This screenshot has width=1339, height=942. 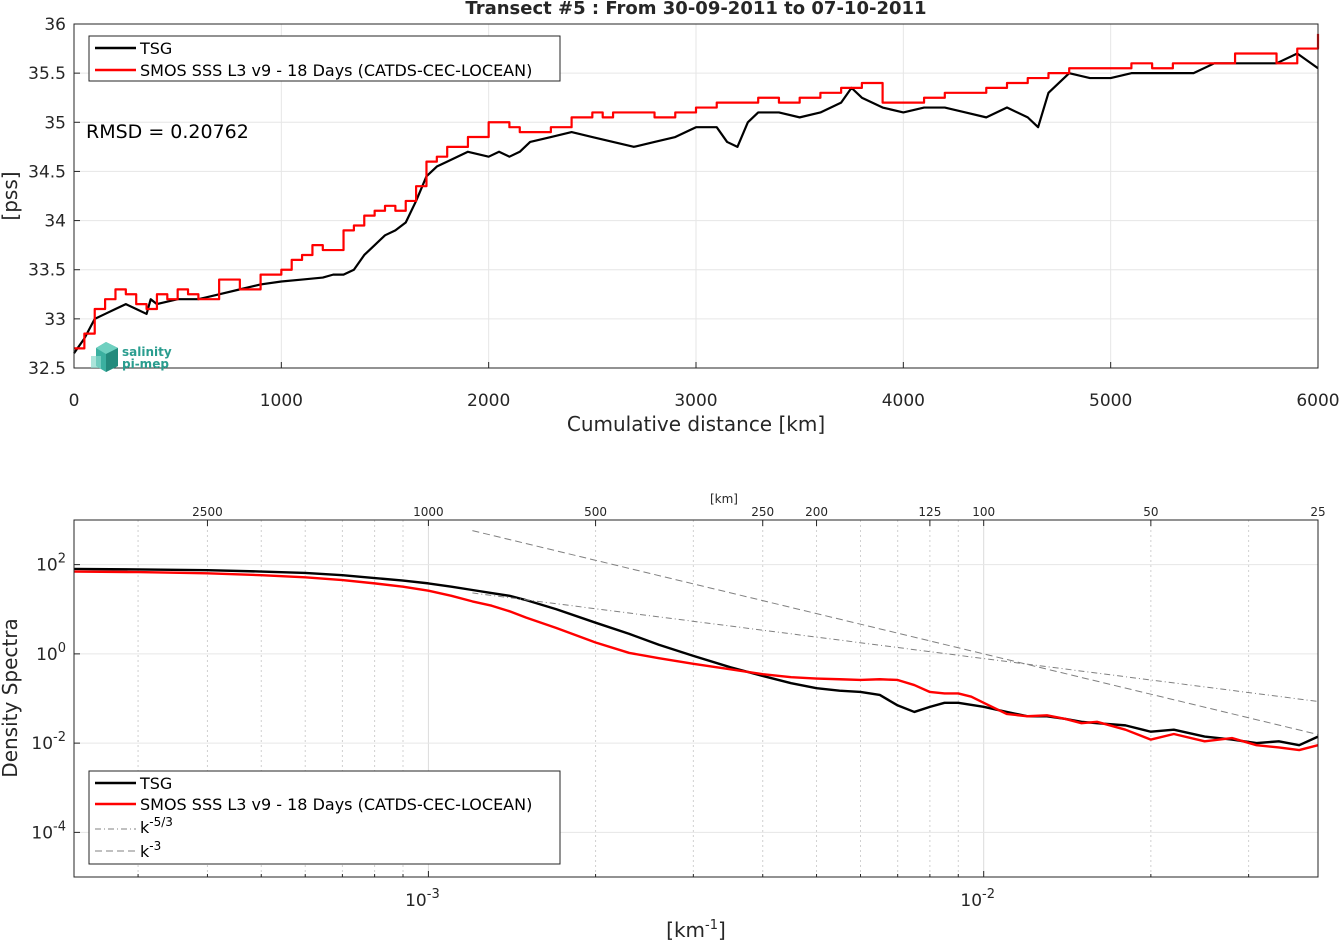 What do you see at coordinates (11, 697) in the screenshot?
I see `bottom-y-axis-label: Density Spectra` at bounding box center [11, 697].